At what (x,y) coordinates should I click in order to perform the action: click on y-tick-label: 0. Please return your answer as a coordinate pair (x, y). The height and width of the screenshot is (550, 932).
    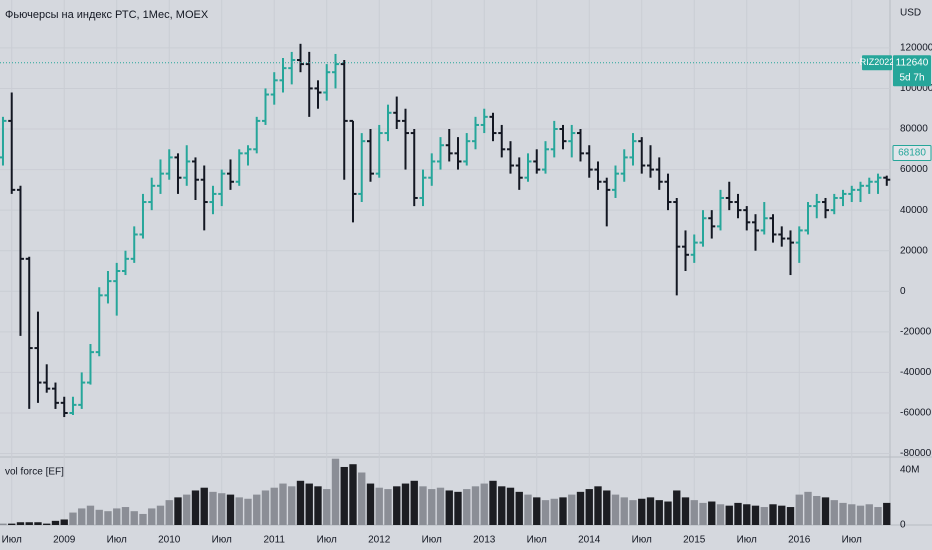
    Looking at the image, I should click on (903, 291).